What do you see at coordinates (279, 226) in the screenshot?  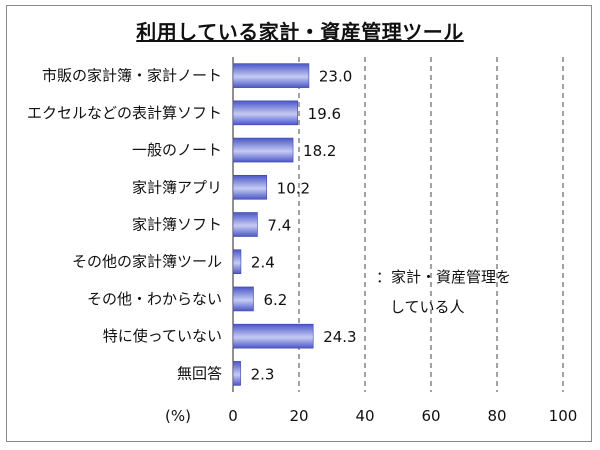 I see `value-label: 7.4` at bounding box center [279, 226].